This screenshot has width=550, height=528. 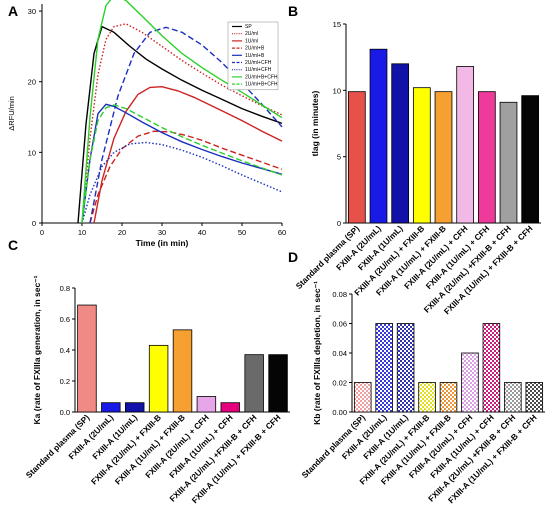 What do you see at coordinates (261, 85) in the screenshot?
I see `panel-a-legend-label: 1U/ml+B+CFH` at bounding box center [261, 85].